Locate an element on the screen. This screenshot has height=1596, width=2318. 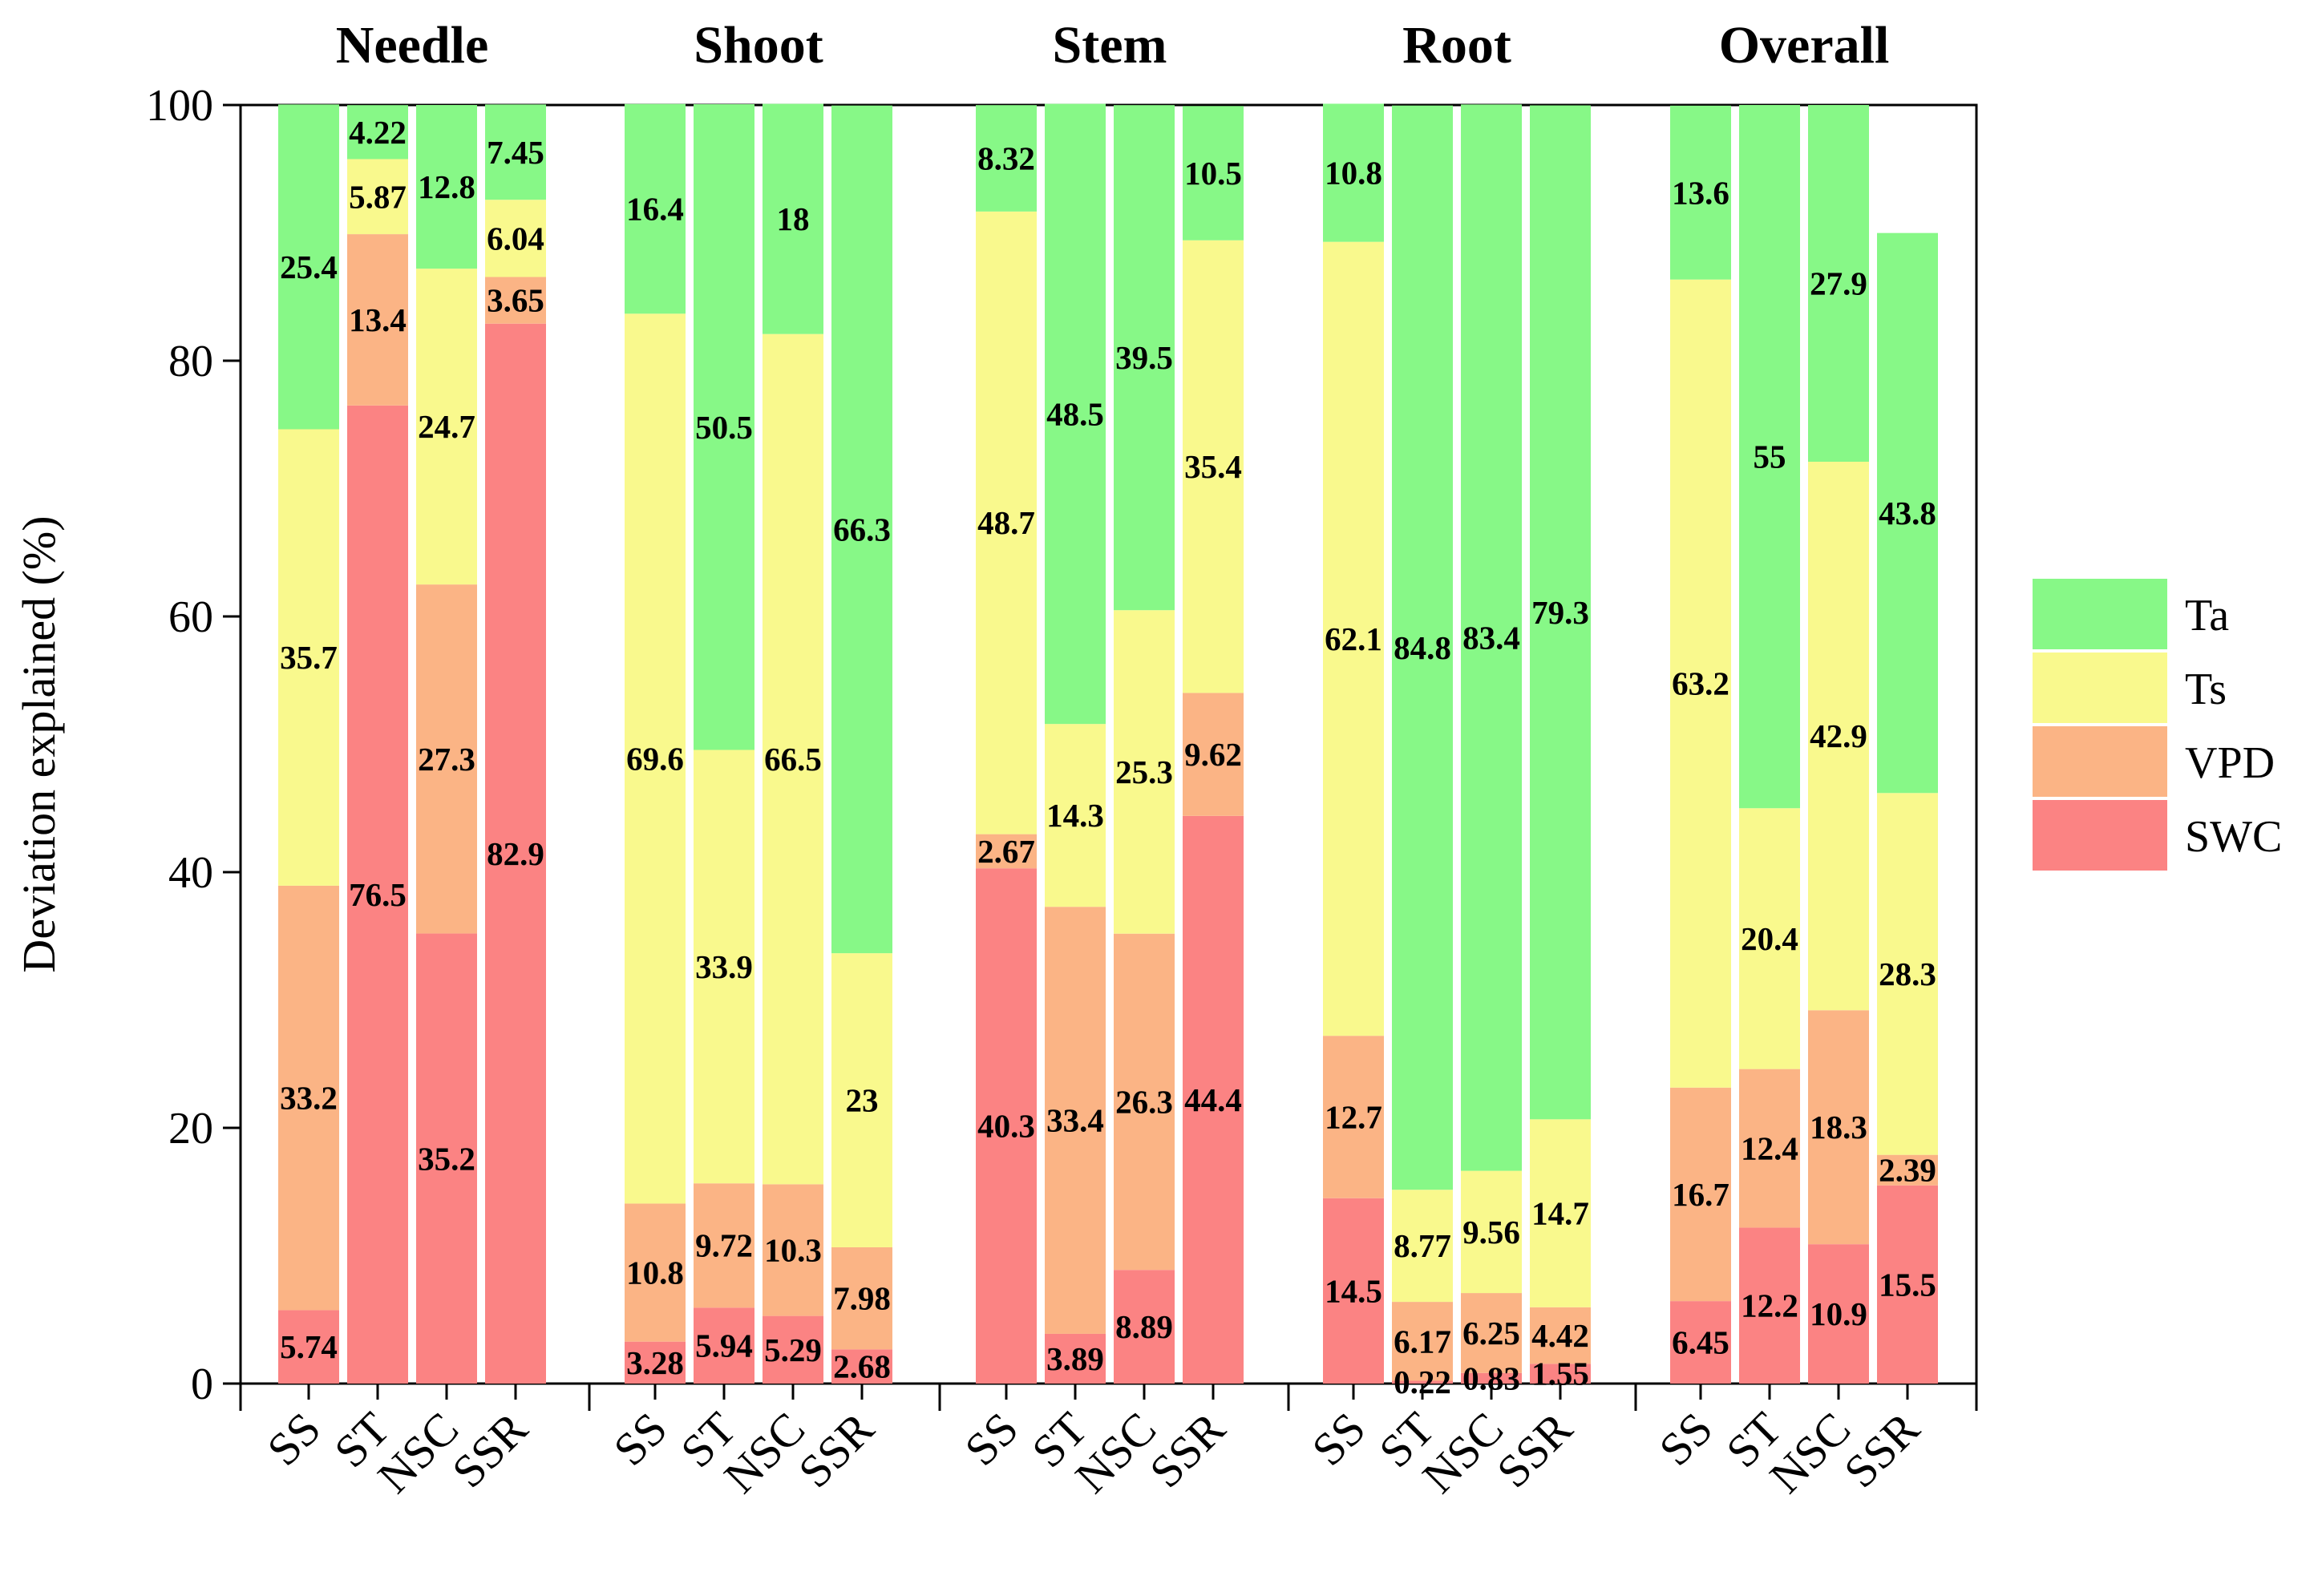
data-label-vpd: 6.25 is located at coordinates (1491, 1333).